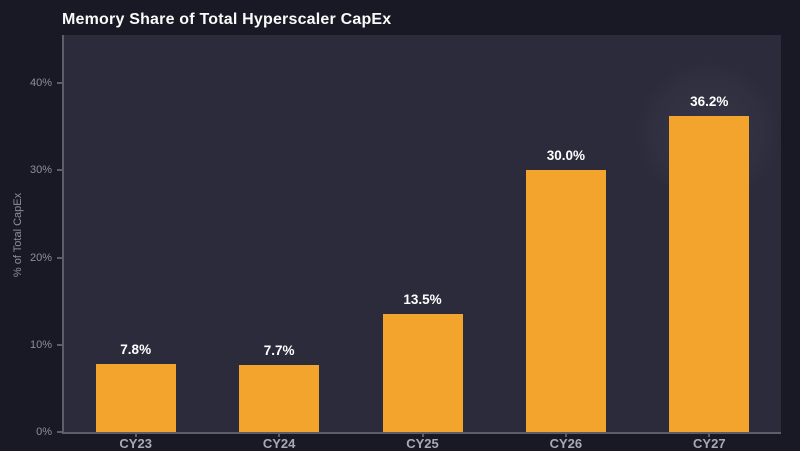  What do you see at coordinates (135, 443) in the screenshot?
I see `x-category-label: CY23` at bounding box center [135, 443].